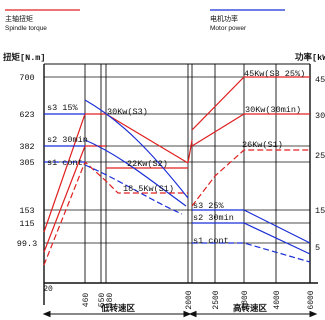 This screenshot has width=325, height=320. What do you see at coordinates (320, 116) in the screenshot?
I see `y2tick-30: 30` at bounding box center [320, 116].